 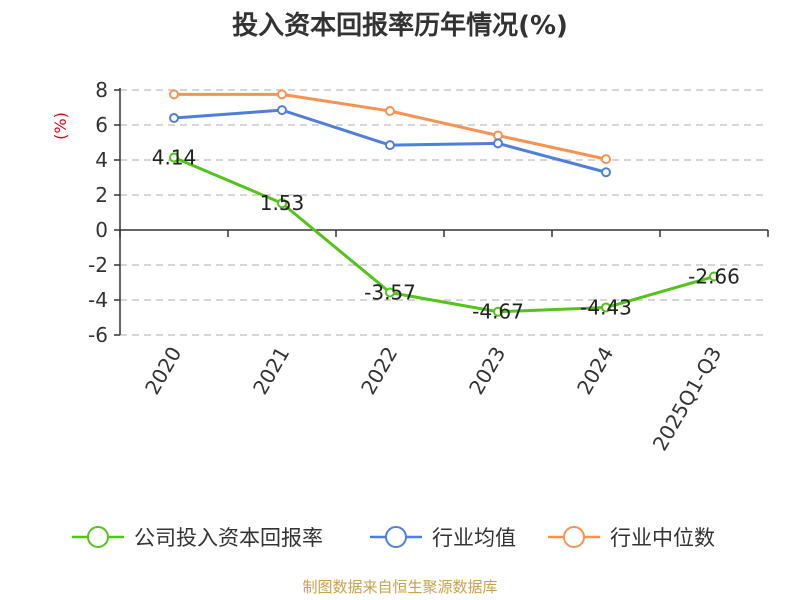 I want to click on legend-label: 行业中位数, so click(x=662, y=538).